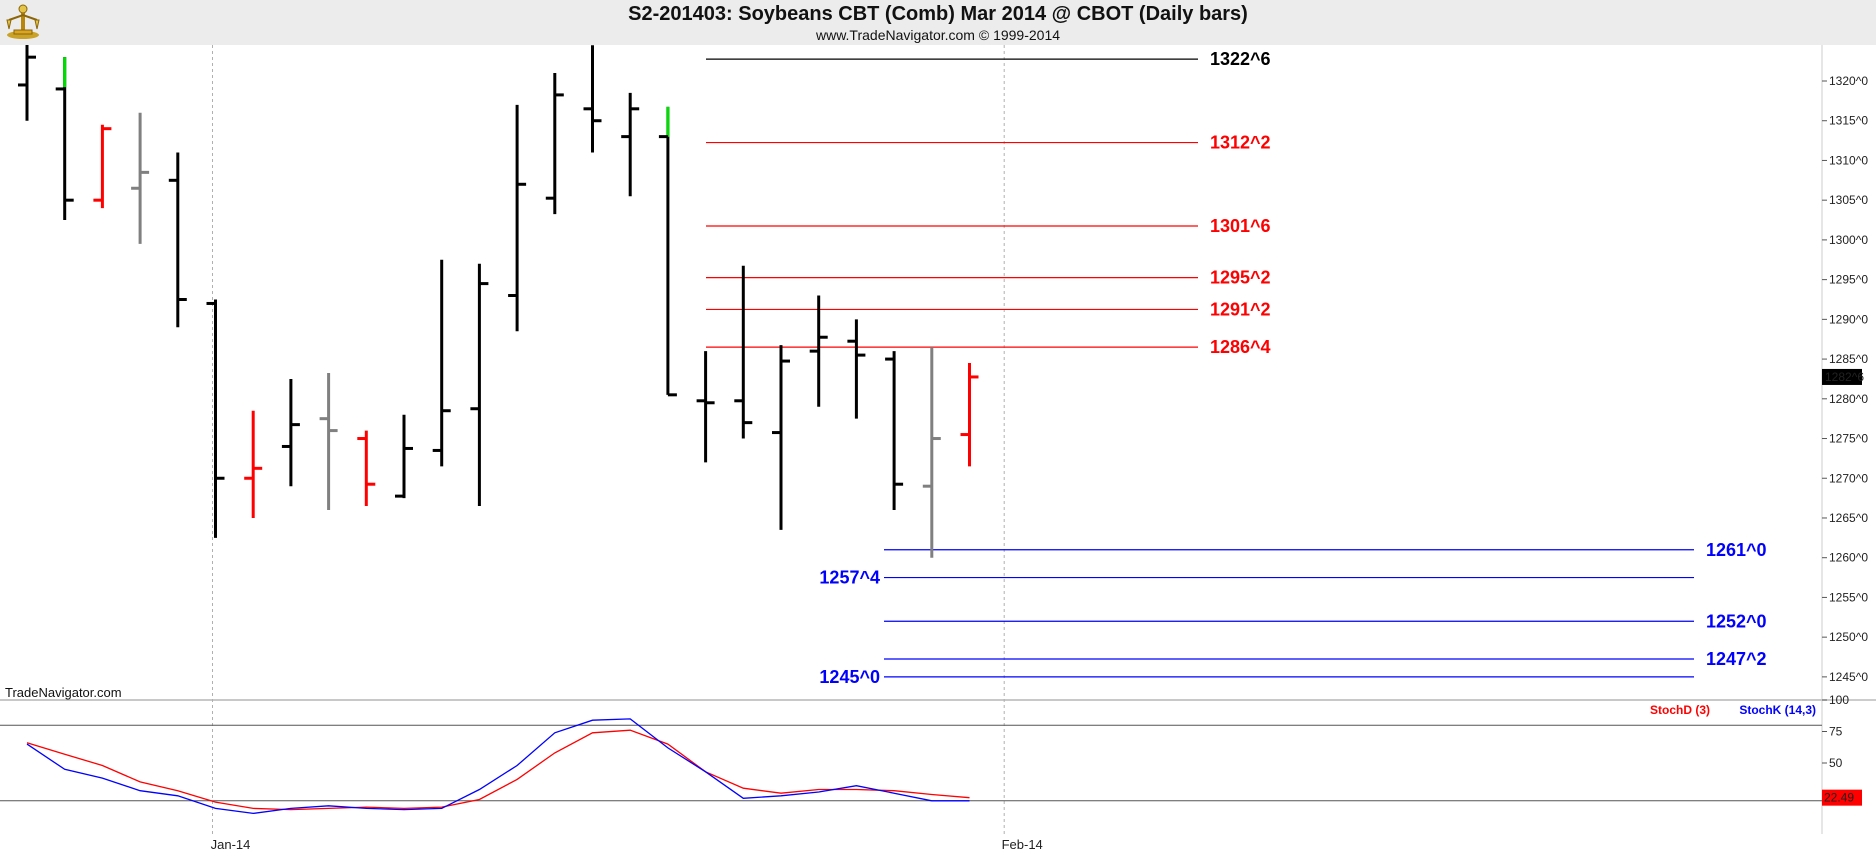 This screenshot has height=854, width=1876. I want to click on chart-subtitle: www.TradeNavigator.com © 1999-2014, so click(938, 35).